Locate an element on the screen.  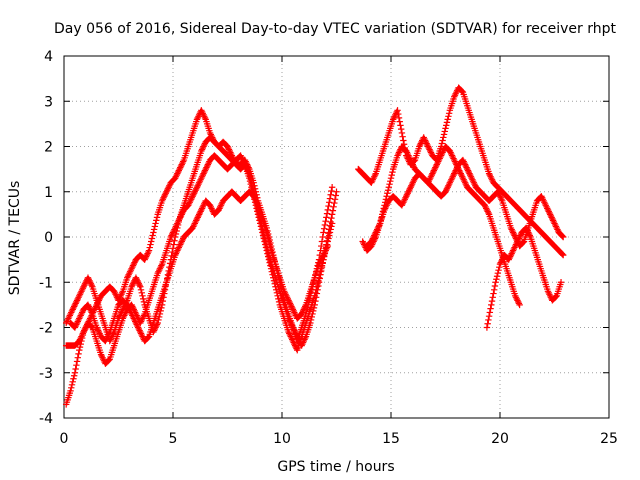
y-tick-label: 2 is located at coordinates (48, 148).